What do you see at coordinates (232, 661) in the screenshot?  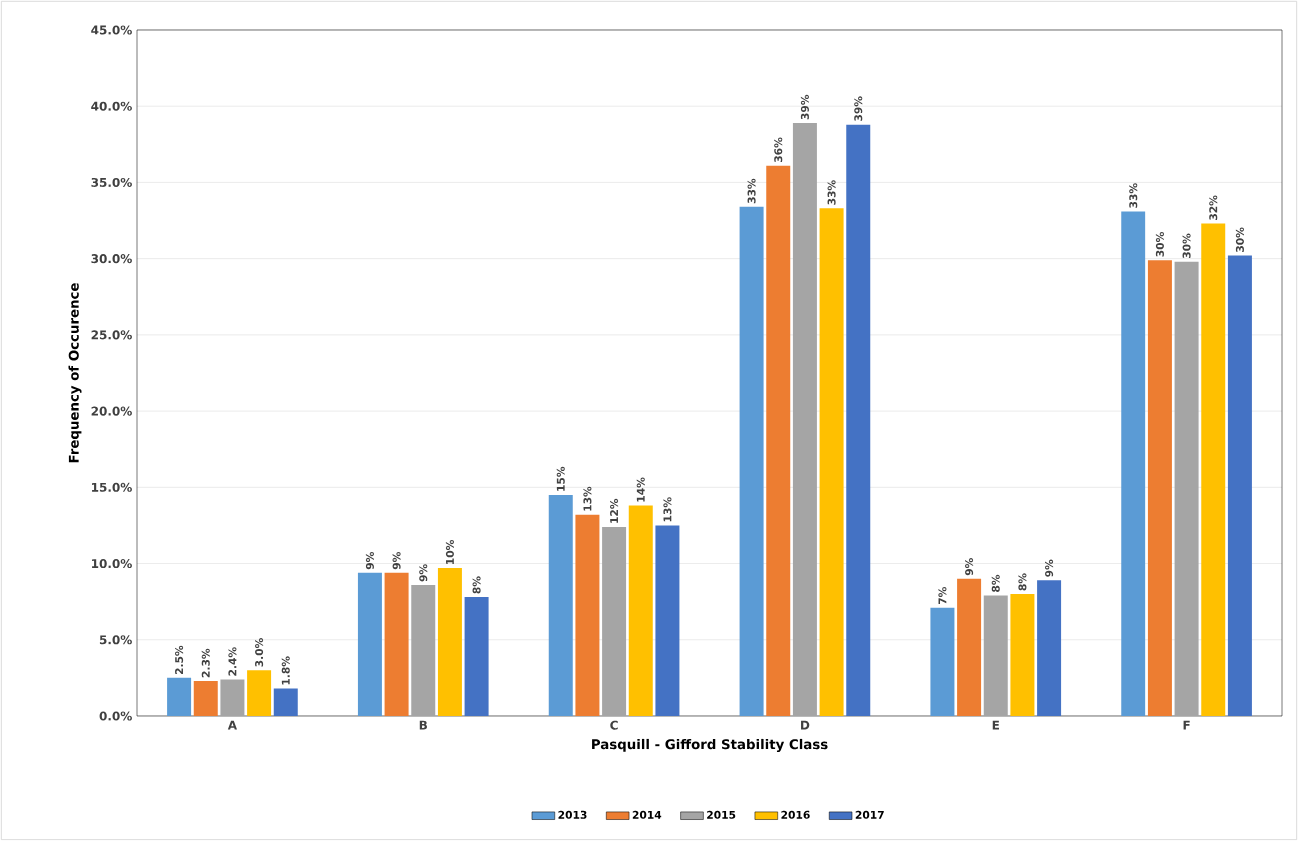 I see `data-label: 2.4%` at bounding box center [232, 661].